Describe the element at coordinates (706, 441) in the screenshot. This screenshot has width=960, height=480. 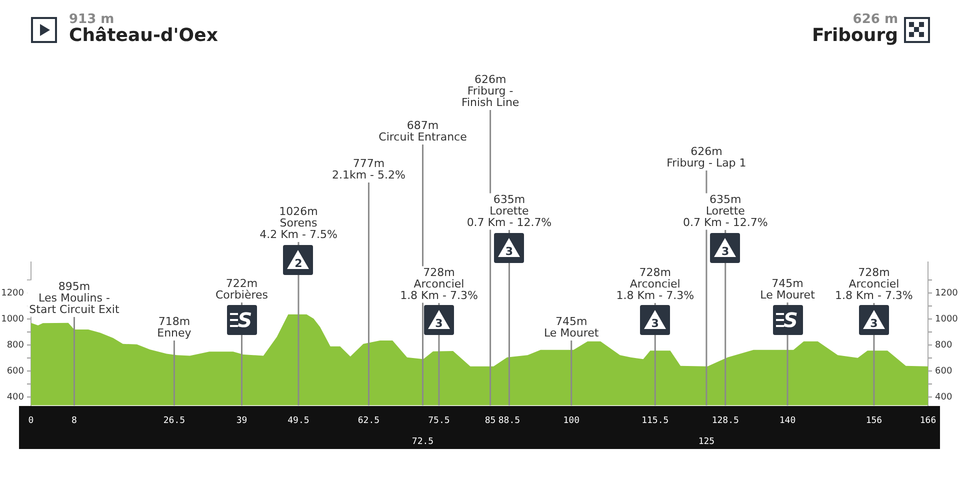
I see `x2-tick-label: 125` at that location.